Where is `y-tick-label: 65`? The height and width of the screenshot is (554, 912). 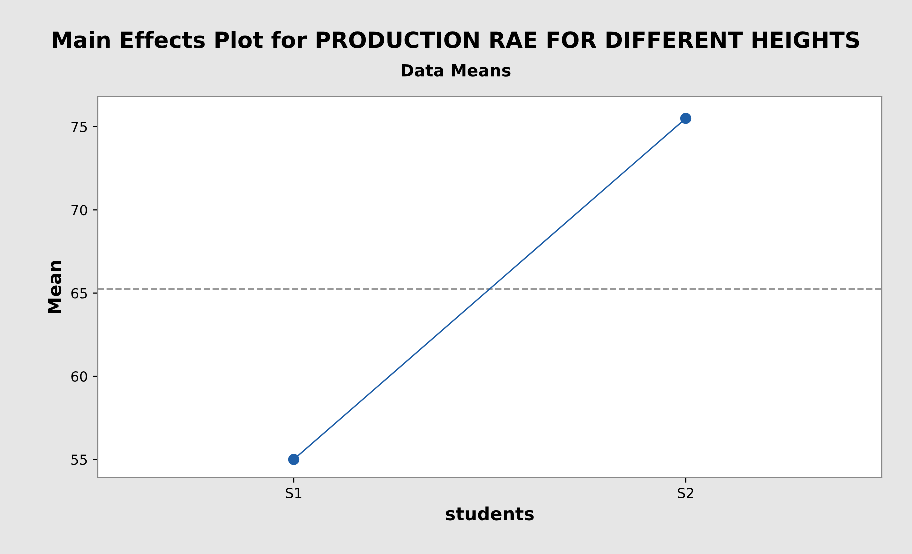 y-tick-label: 65 is located at coordinates (80, 293).